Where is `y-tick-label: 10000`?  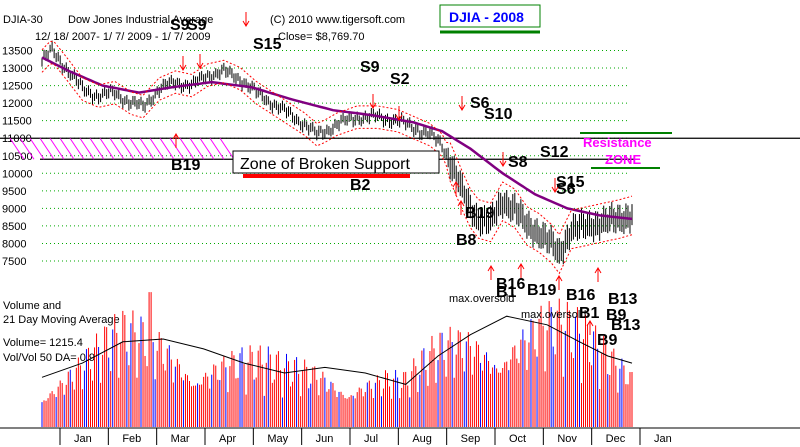
y-tick-label: 10000 is located at coordinates (17, 174).